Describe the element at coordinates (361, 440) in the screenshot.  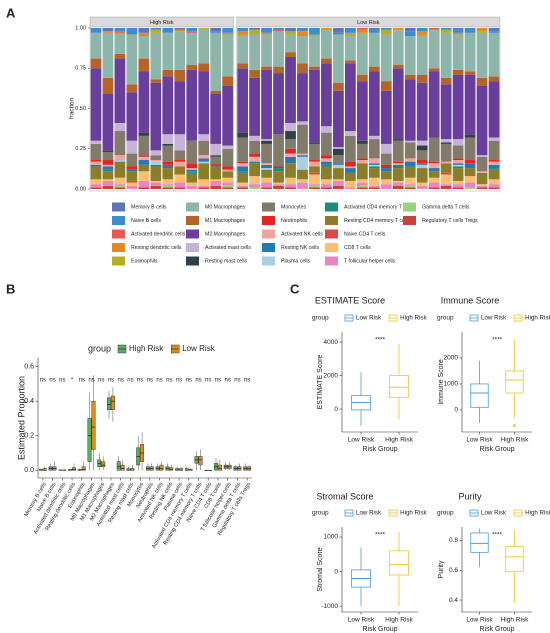
I see `x-tick-label: Low Risk` at that location.